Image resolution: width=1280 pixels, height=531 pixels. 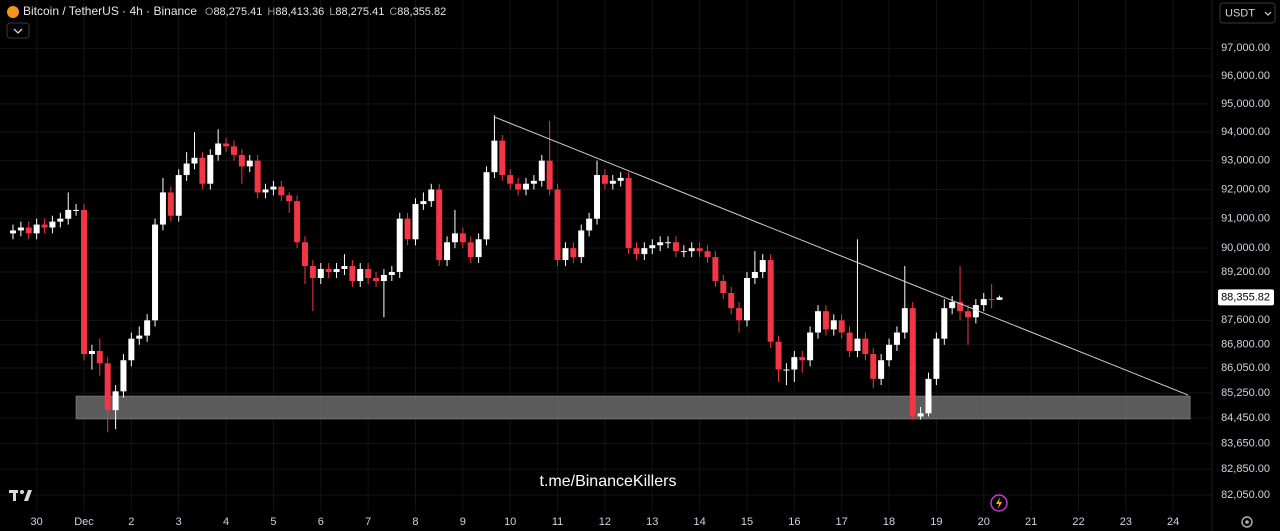 What do you see at coordinates (1245, 368) in the screenshot?
I see `y-tick-label: 86,050.00` at bounding box center [1245, 368].